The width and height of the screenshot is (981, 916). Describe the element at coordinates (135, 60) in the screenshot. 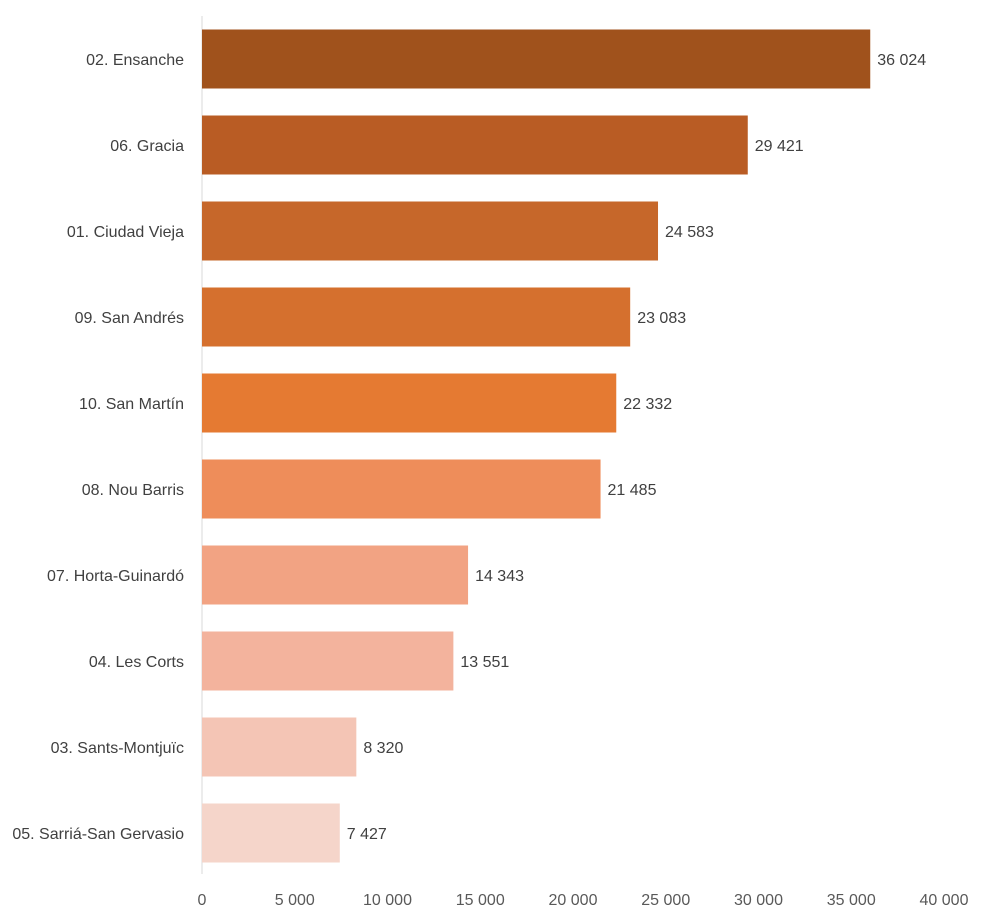

I see `category-label: 02. Ensanche` at that location.